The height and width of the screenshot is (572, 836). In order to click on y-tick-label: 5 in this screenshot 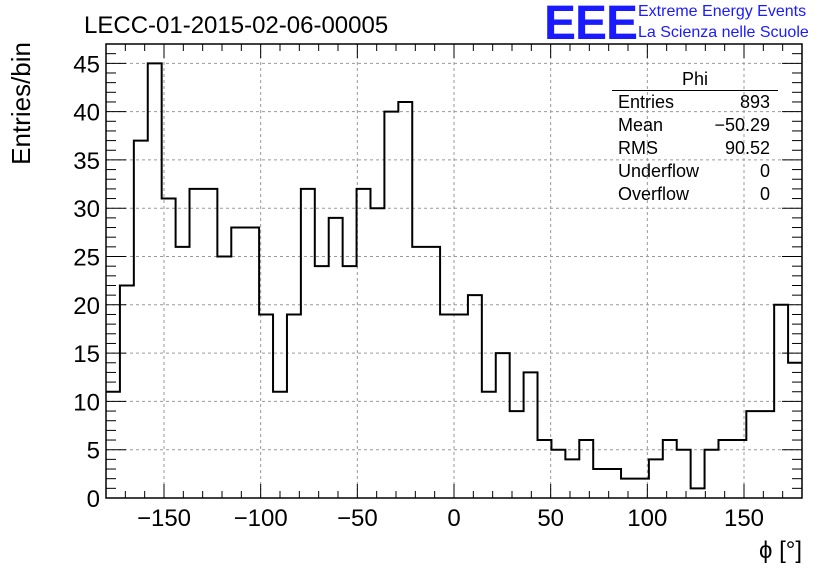, I will do `click(93, 451)`.